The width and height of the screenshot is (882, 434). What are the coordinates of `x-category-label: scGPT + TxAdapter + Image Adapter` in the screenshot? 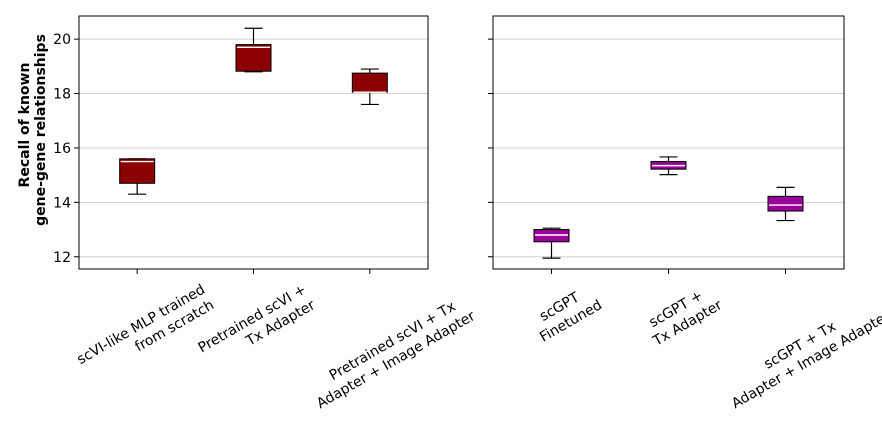 It's located at (801, 352).